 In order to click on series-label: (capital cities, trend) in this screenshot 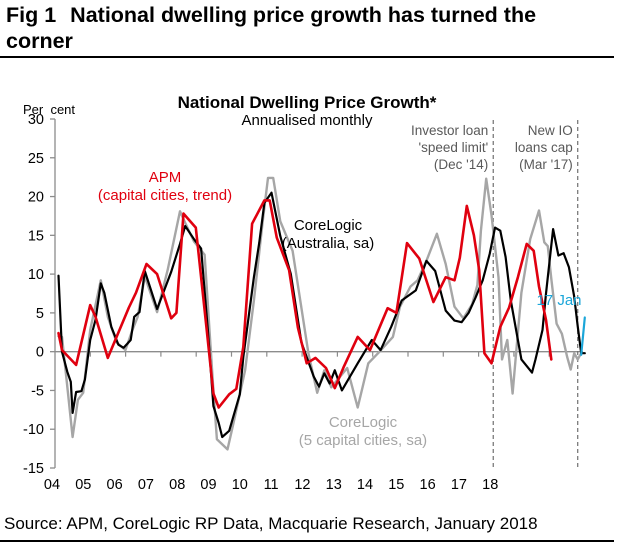, I will do `click(165, 195)`.